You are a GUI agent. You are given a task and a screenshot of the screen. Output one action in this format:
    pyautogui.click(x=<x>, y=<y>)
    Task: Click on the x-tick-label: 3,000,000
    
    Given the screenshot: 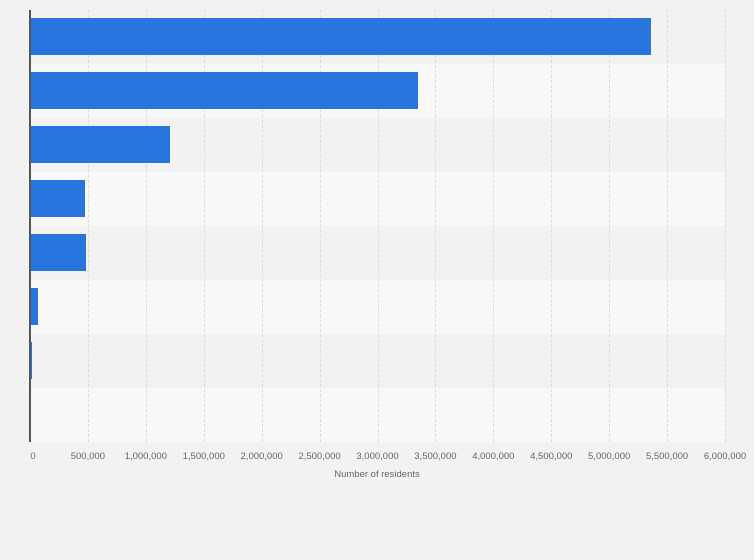 What is the action you would take?
    pyautogui.click(x=377, y=456)
    